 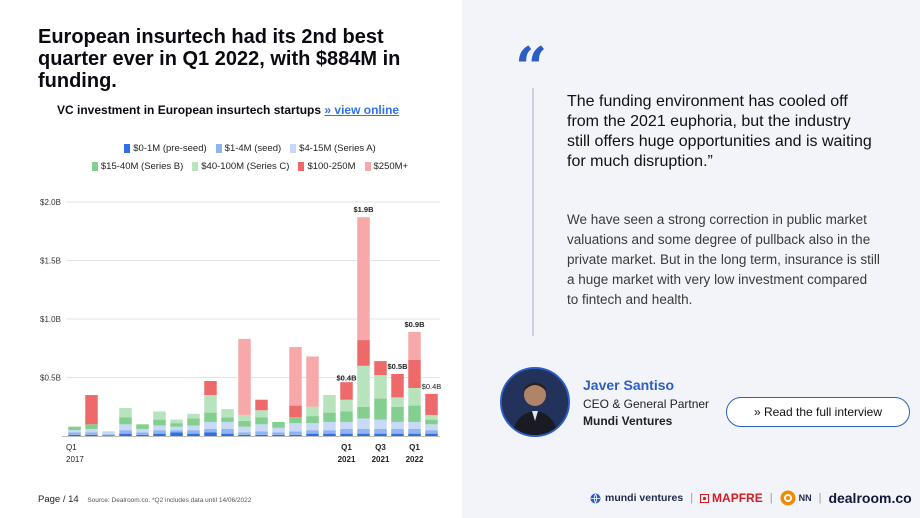 I want to click on x-tick-label: Q3, so click(x=380, y=447).